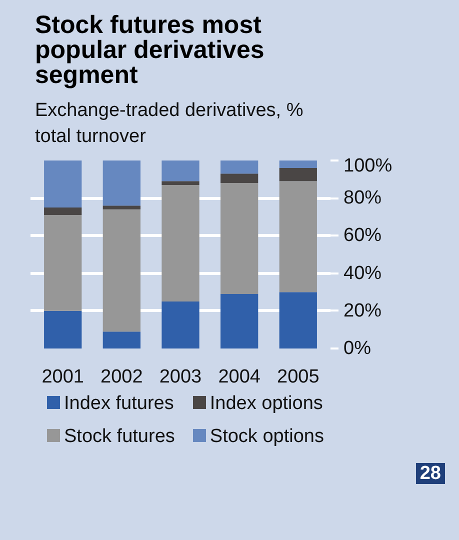  Describe the element at coordinates (63, 377) in the screenshot. I see `x-tick-label: 2001` at that location.